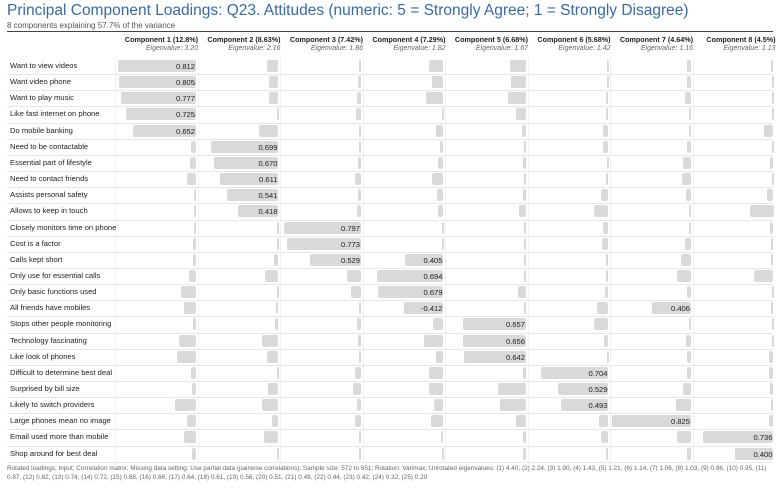  What do you see at coordinates (49, 146) in the screenshot?
I see `row-label: Need to be contactable` at bounding box center [49, 146].